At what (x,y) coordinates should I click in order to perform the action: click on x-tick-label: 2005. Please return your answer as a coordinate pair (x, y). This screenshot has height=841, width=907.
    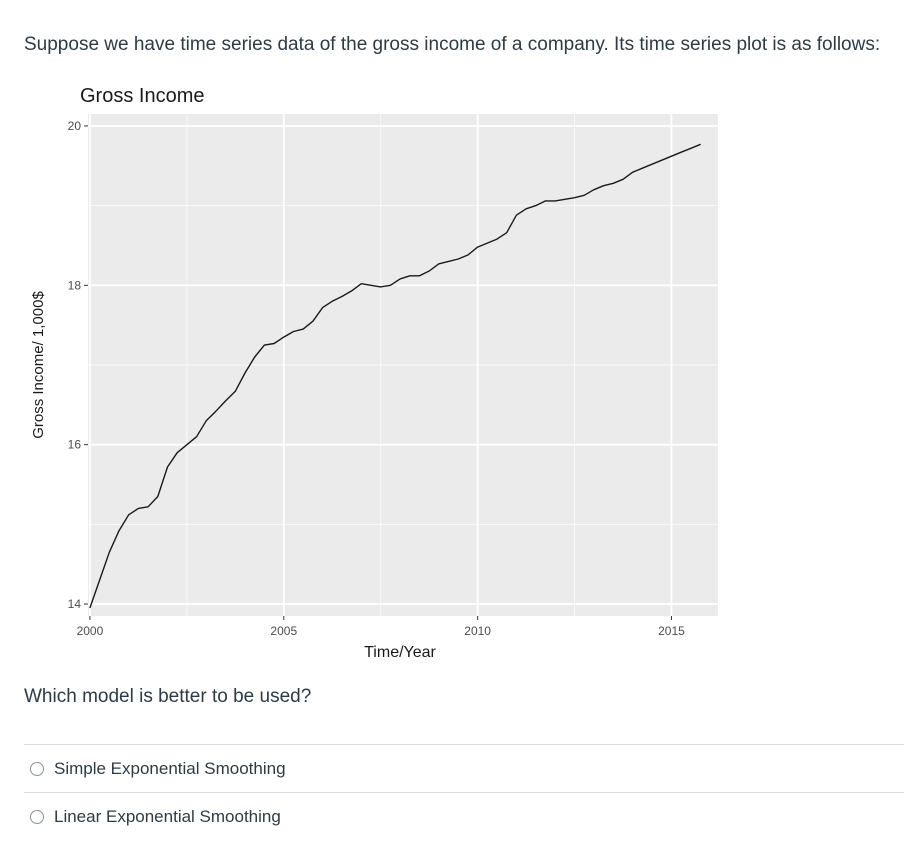
    Looking at the image, I should click on (283, 631).